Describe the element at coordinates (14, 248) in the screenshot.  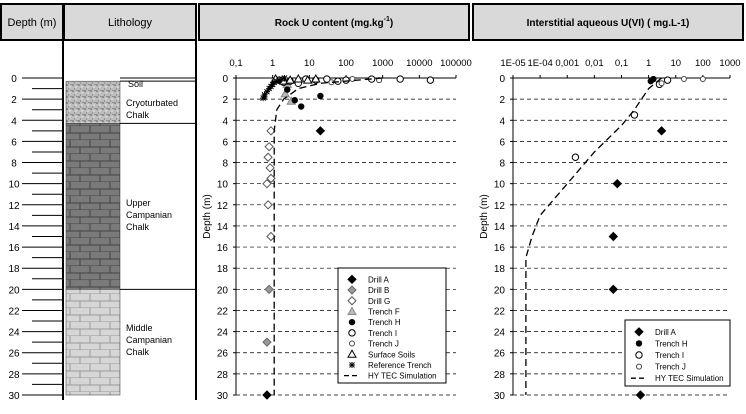
I see `depth-tick-label: 16` at that location.